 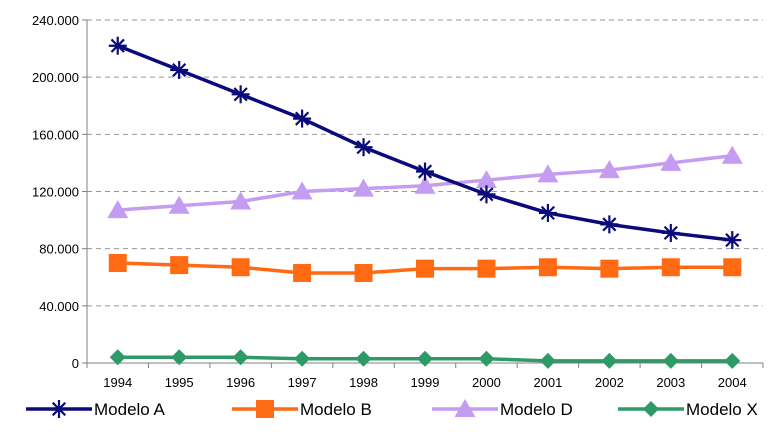 I want to click on x-tick-label: 2000, so click(x=486, y=382).